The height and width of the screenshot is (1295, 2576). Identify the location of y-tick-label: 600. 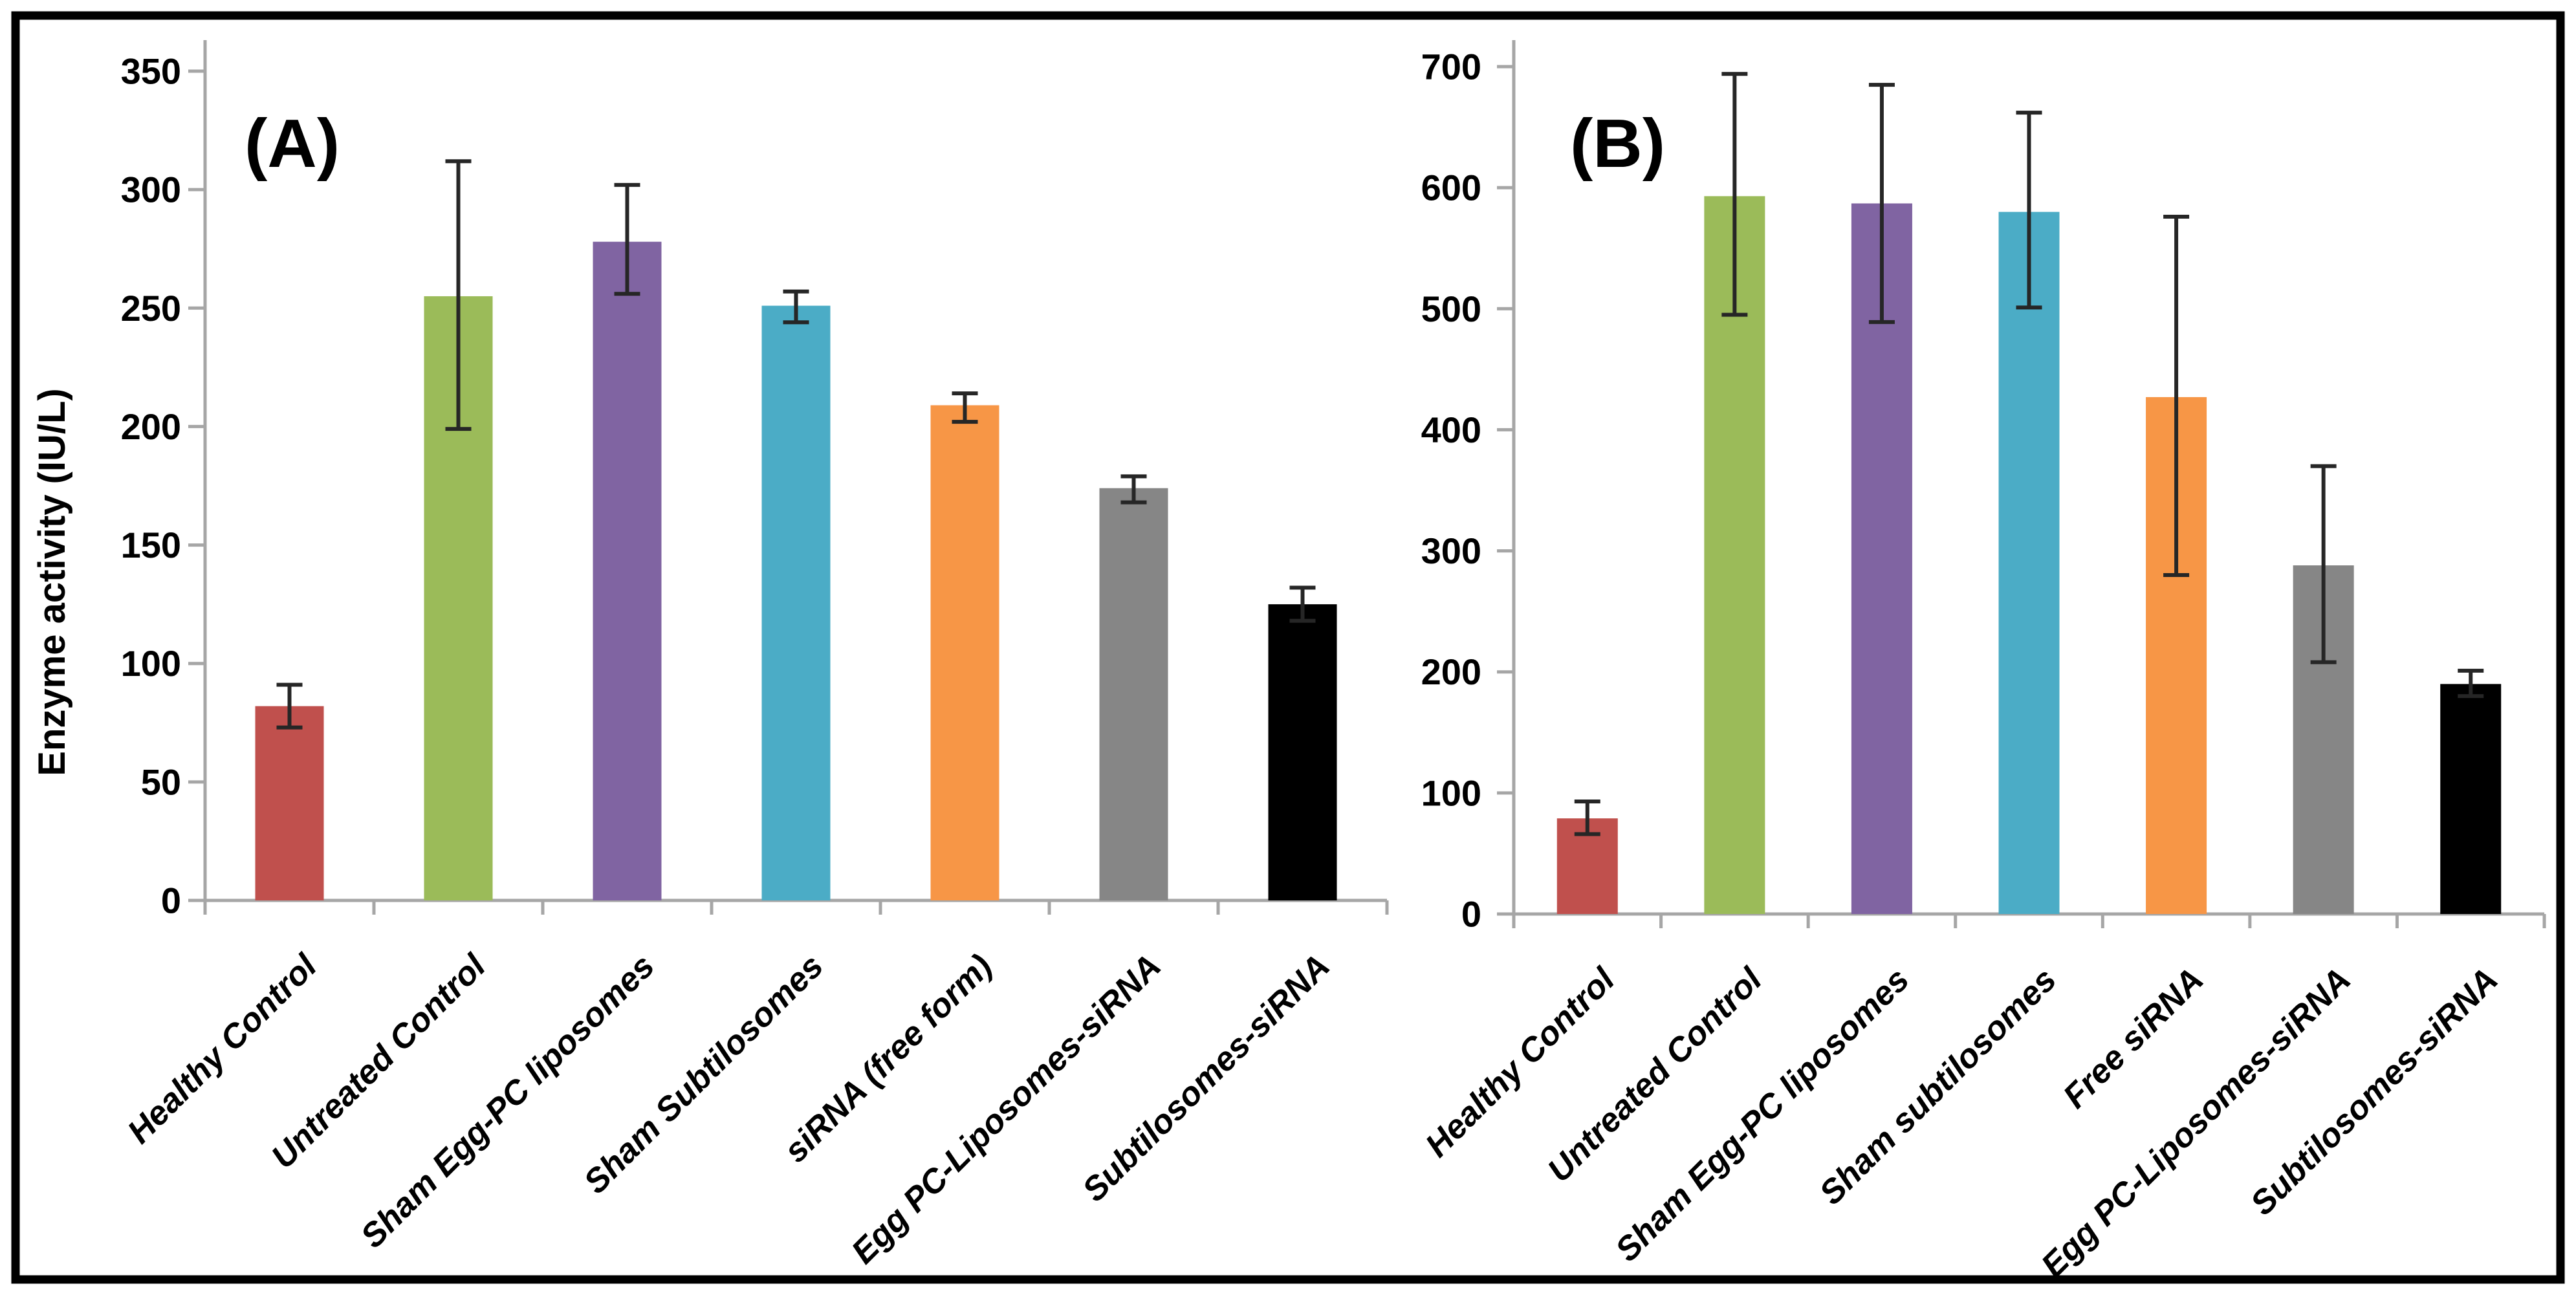
(1451, 188).